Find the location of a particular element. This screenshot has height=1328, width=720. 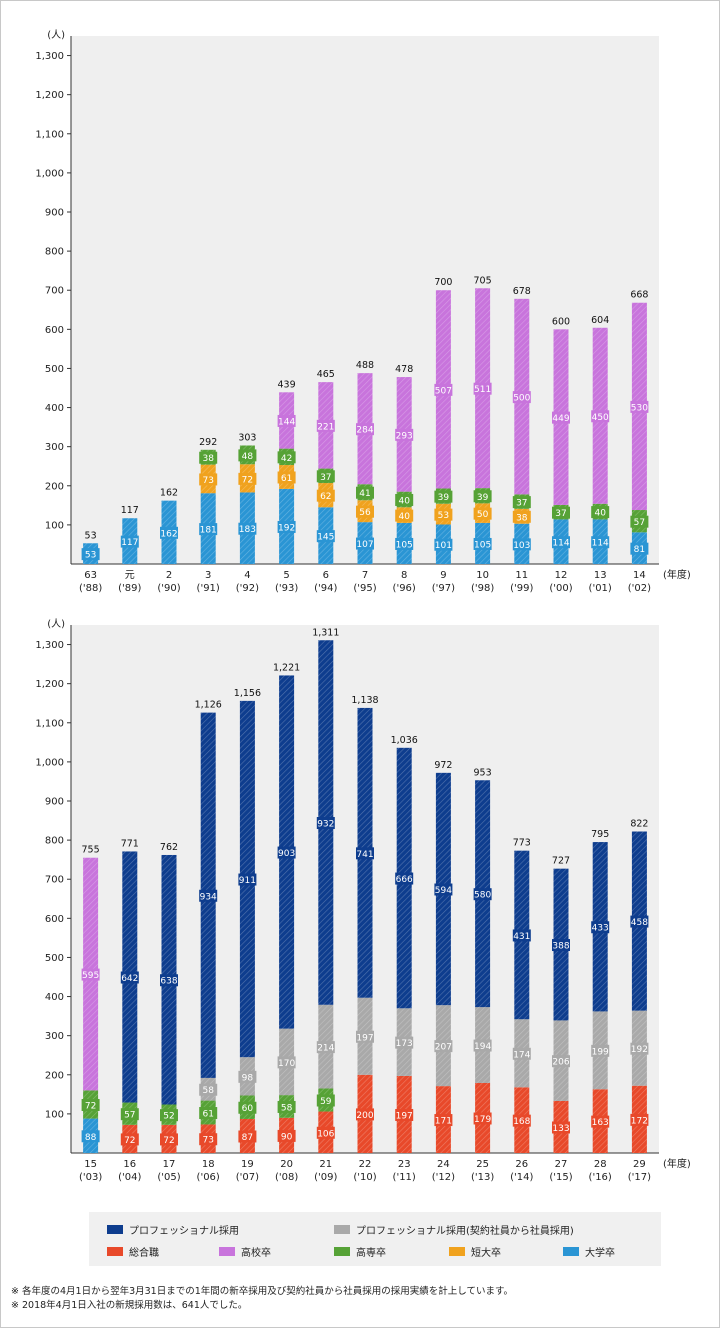

data-label: 388 is located at coordinates (560, 947).